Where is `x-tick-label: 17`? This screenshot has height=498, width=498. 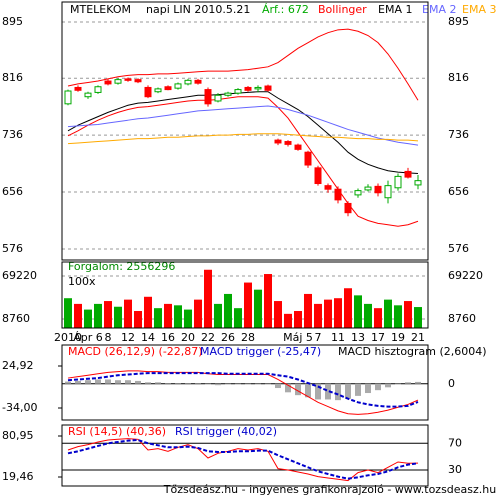
x-tick-label: 17 is located at coordinates (378, 337).